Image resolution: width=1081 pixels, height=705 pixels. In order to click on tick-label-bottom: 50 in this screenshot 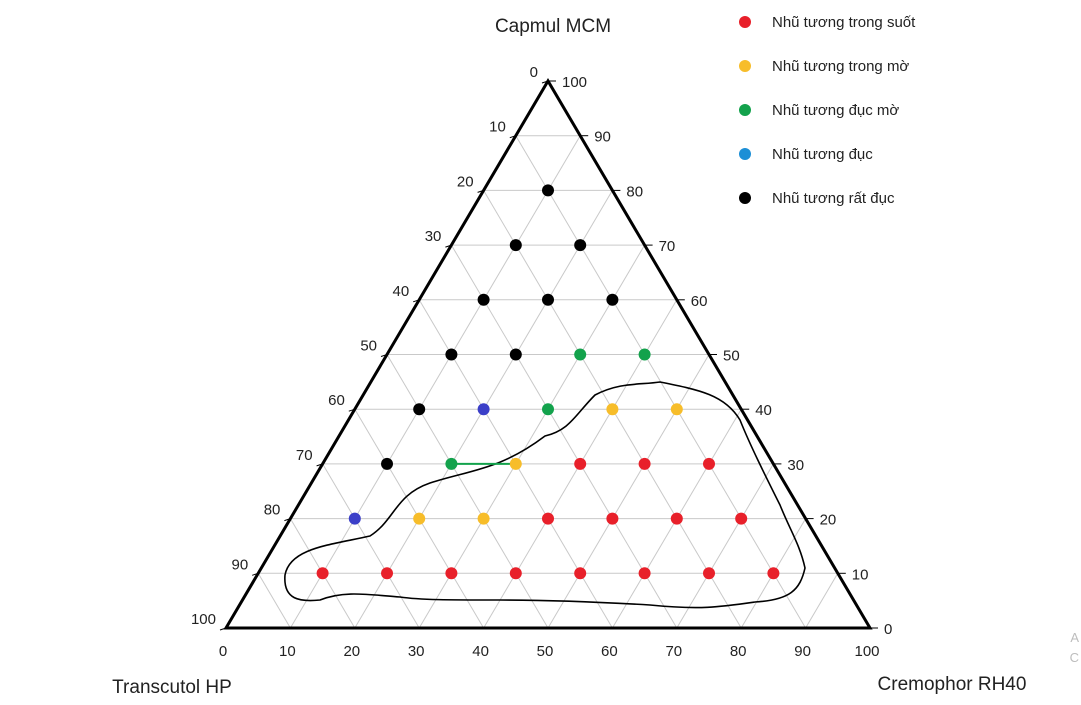, I will do `click(545, 651)`.